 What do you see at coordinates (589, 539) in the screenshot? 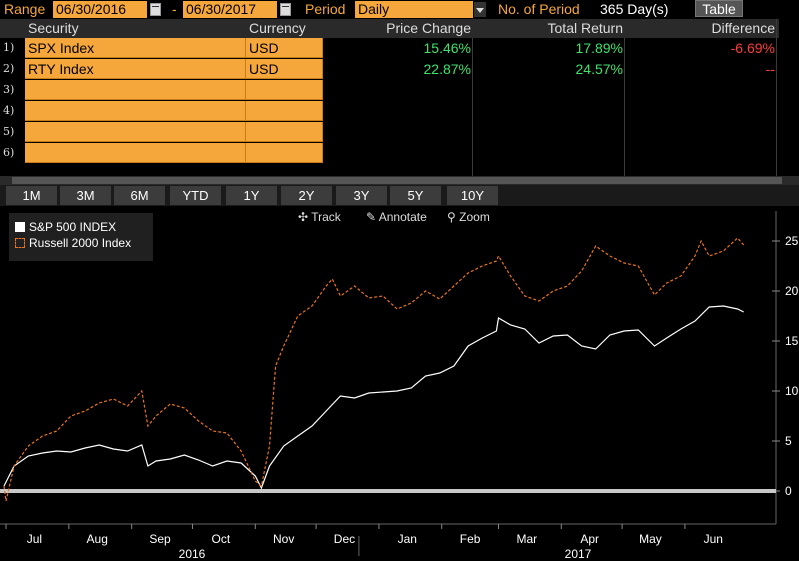
I see `x-tick-label: Apr` at bounding box center [589, 539].